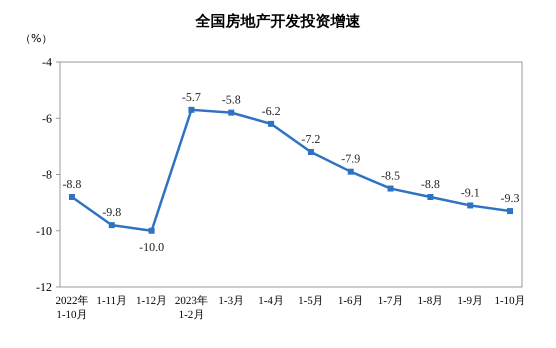  Describe the element at coordinates (311, 301) in the screenshot. I see `x-tick-label: 1-5月` at that location.